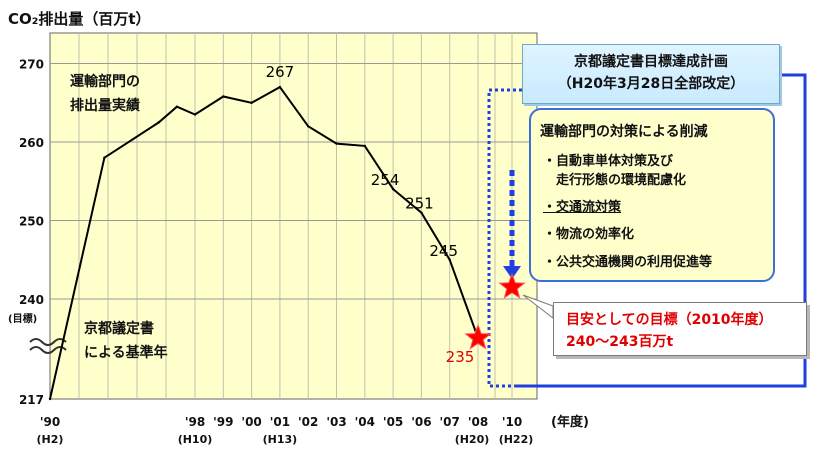  Describe the element at coordinates (615, 180) in the screenshot. I see `measure-item: 走行形態の環境配慮化` at that location.